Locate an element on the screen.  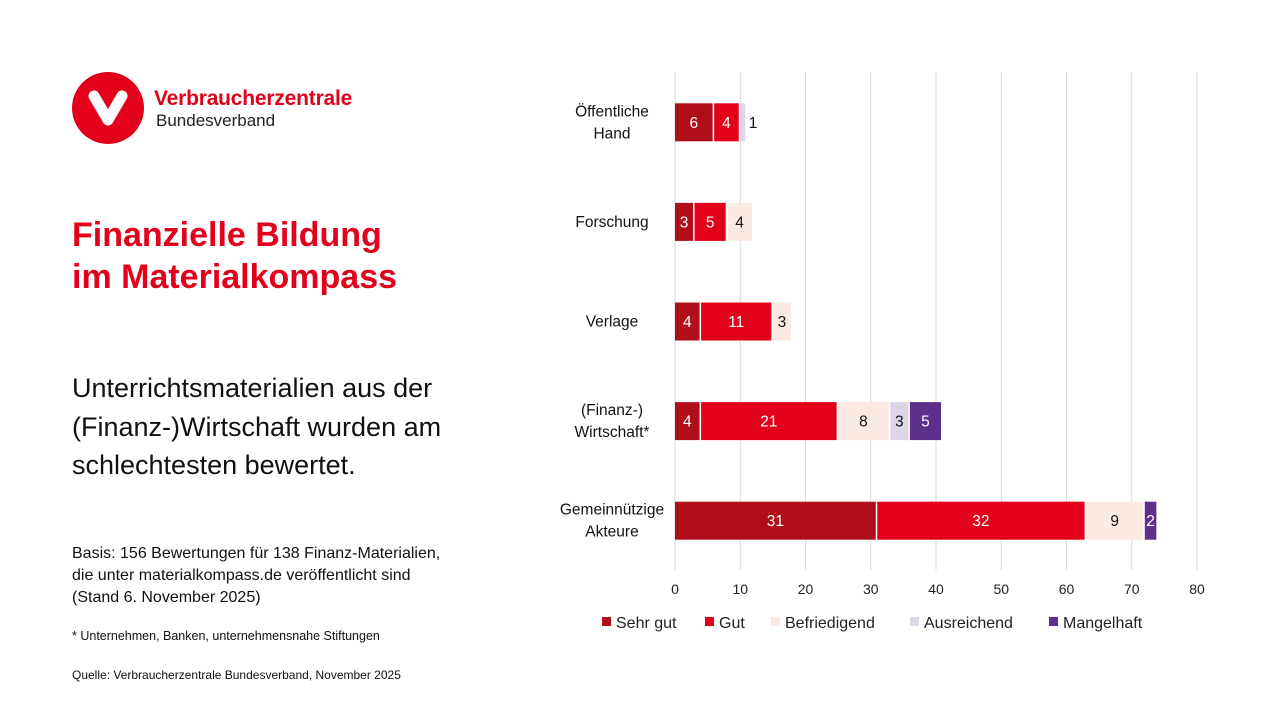
data-label: 9 is located at coordinates (1114, 521).